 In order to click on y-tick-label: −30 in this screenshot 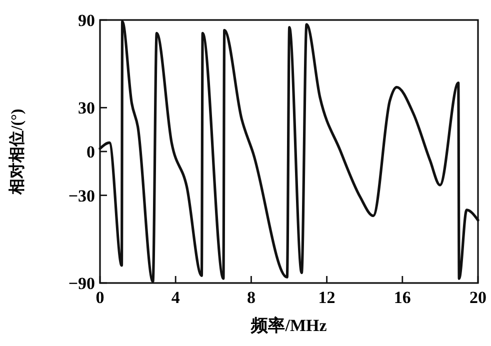, I will do `click(81, 196)`.